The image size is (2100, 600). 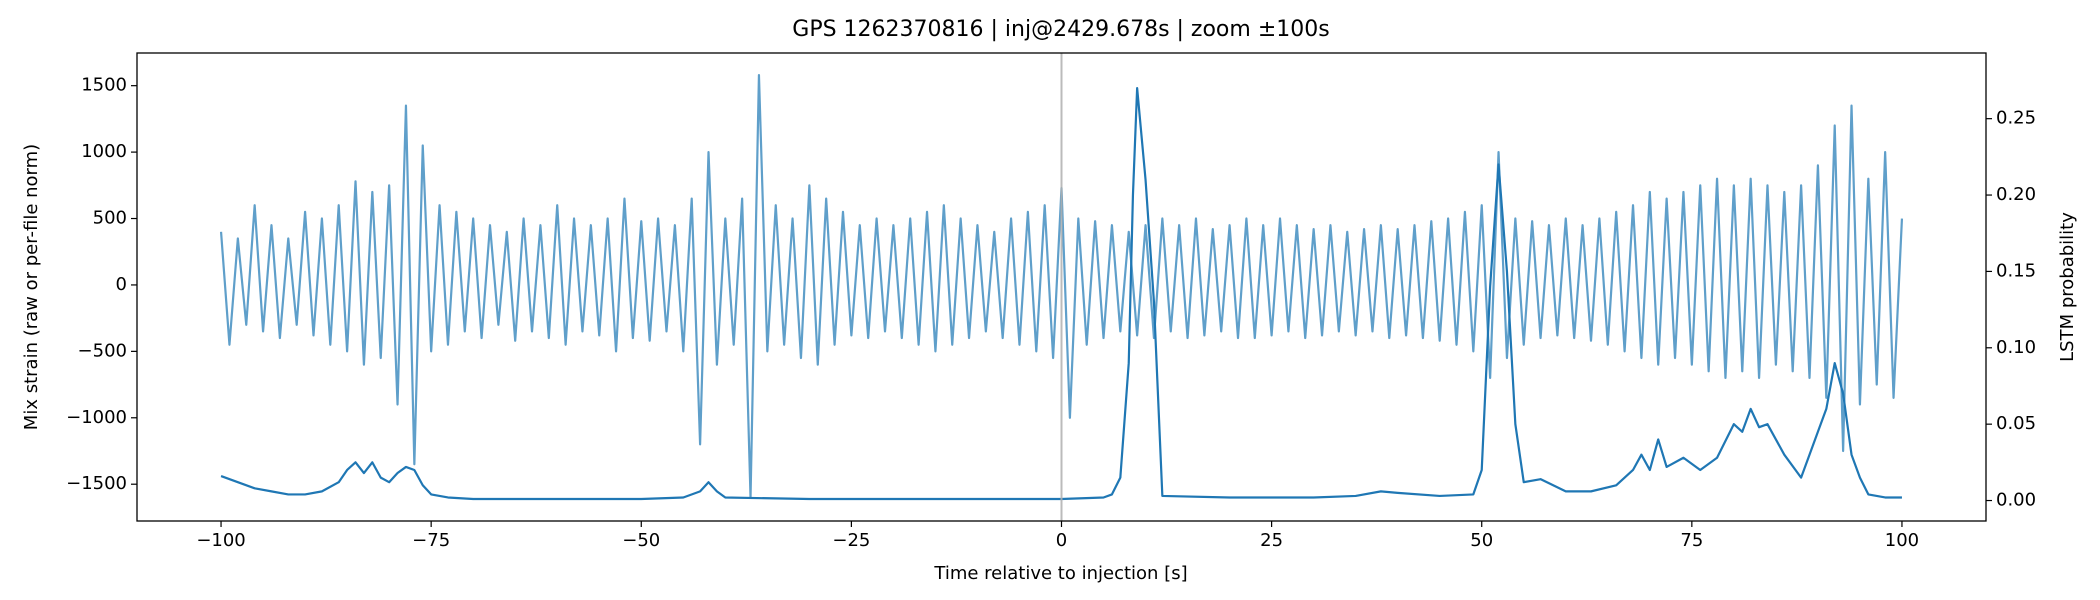 What do you see at coordinates (220, 540) in the screenshot?
I see `x-tick-label: −100` at bounding box center [220, 540].